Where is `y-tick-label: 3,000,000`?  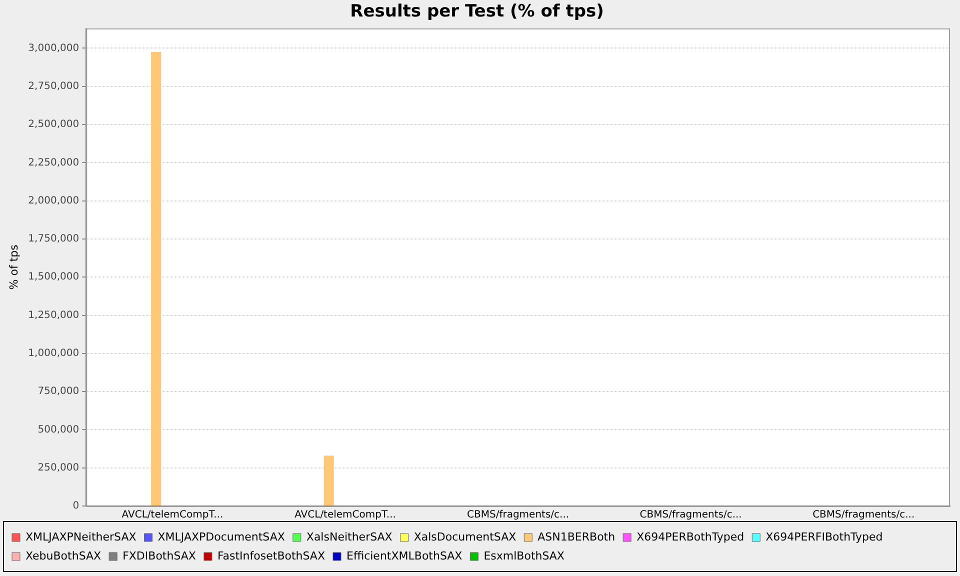
y-tick-label: 3,000,000 is located at coordinates (54, 48).